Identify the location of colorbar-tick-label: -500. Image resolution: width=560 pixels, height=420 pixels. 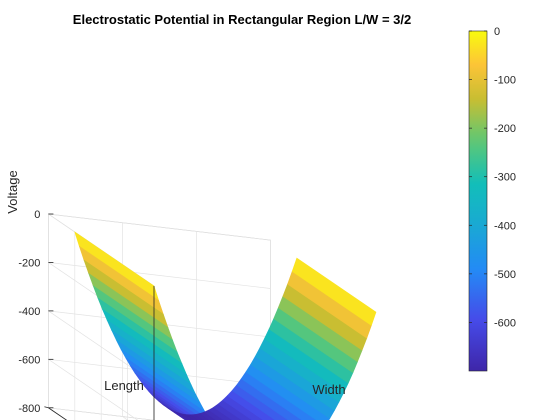
(505, 275).